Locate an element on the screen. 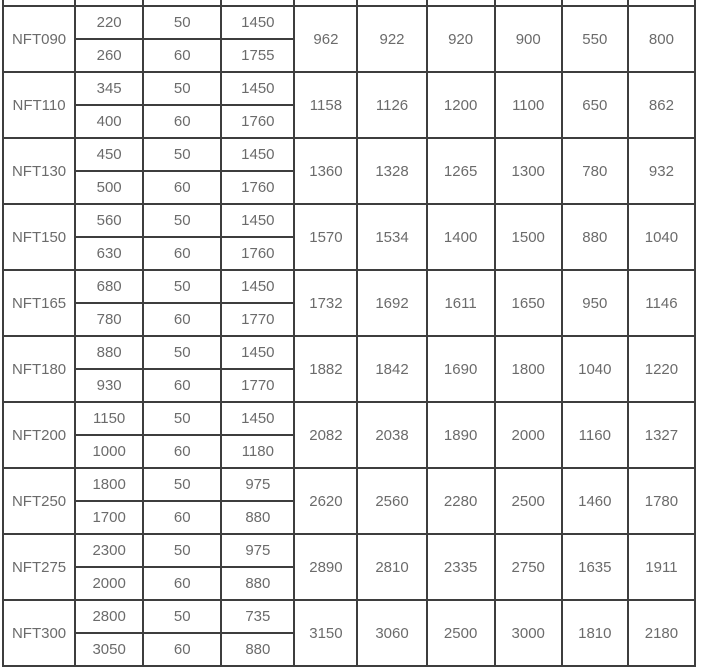 This screenshot has height=667, width=707. table-row: NFT165 680 50 1450 1732 1692 1611 1650 950 1146 is located at coordinates (349, 303).